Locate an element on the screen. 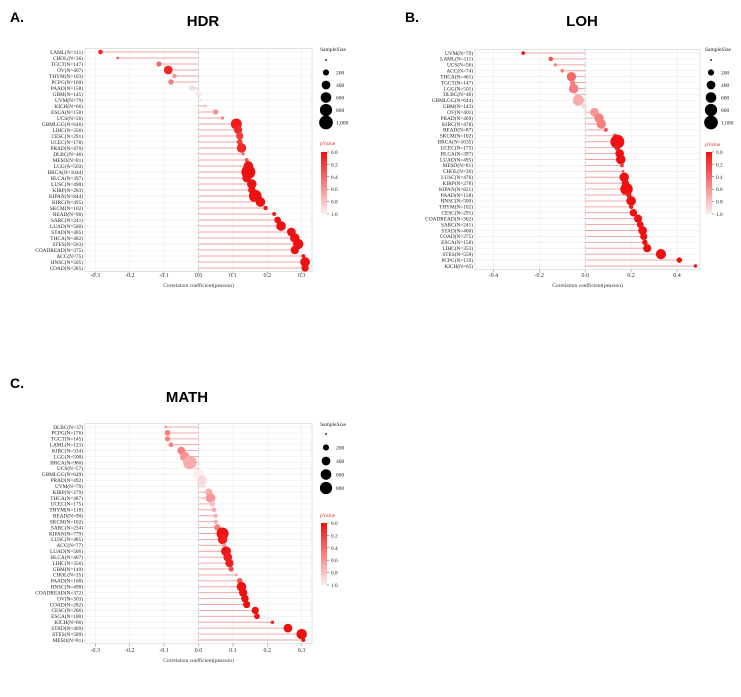 This screenshot has height=697, width=741. category-label: GBM(N=145) is located at coordinates (68, 94).